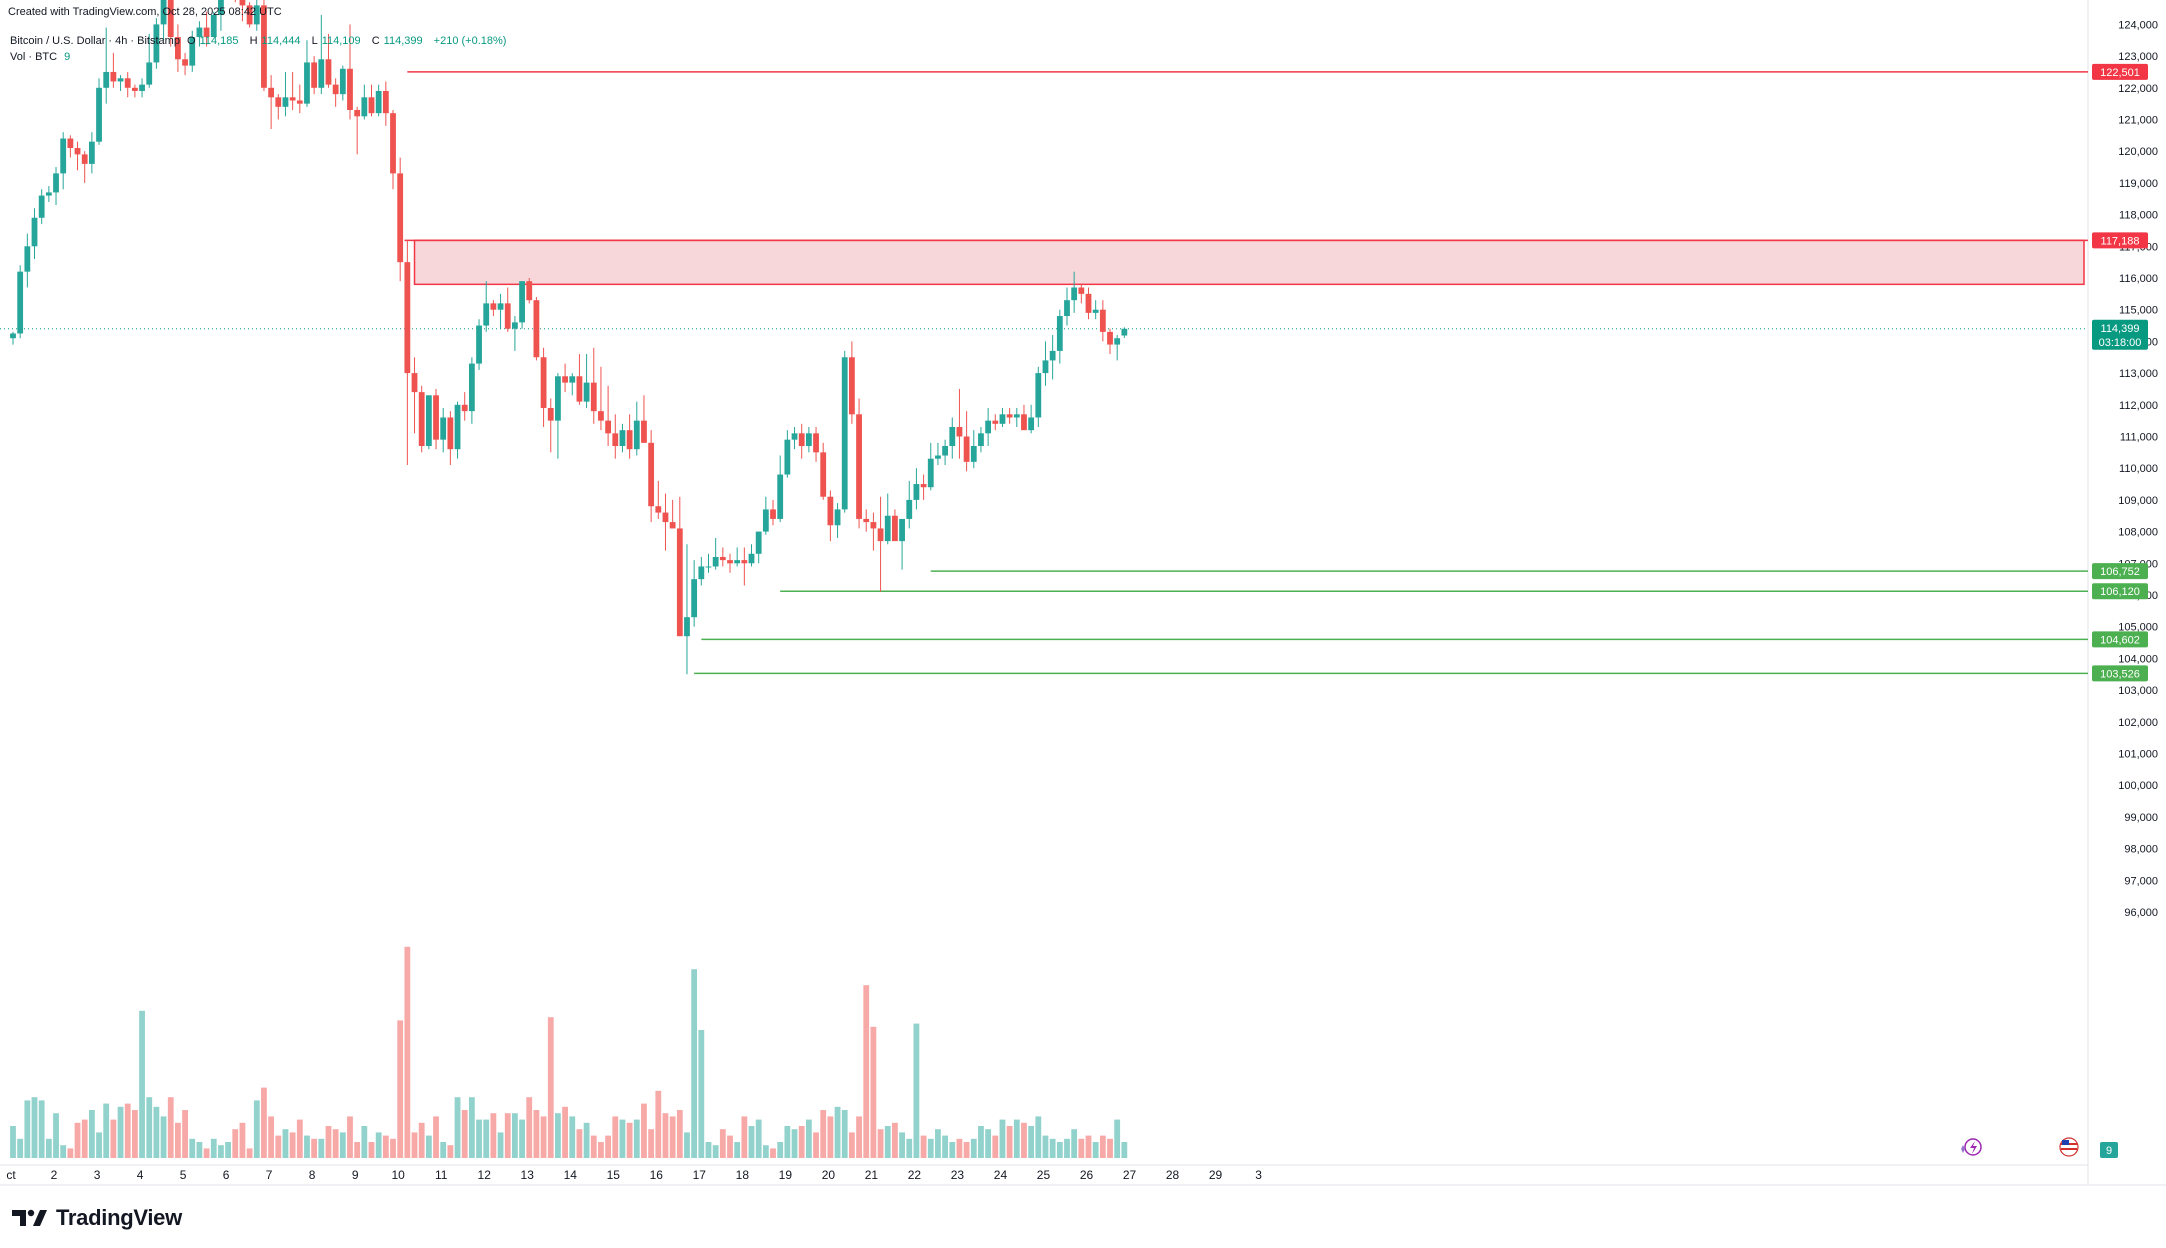  What do you see at coordinates (95, 41) in the screenshot?
I see `symbol-title: Bitcoin / U.S. Dollar · 4h · Bitstamp` at bounding box center [95, 41].